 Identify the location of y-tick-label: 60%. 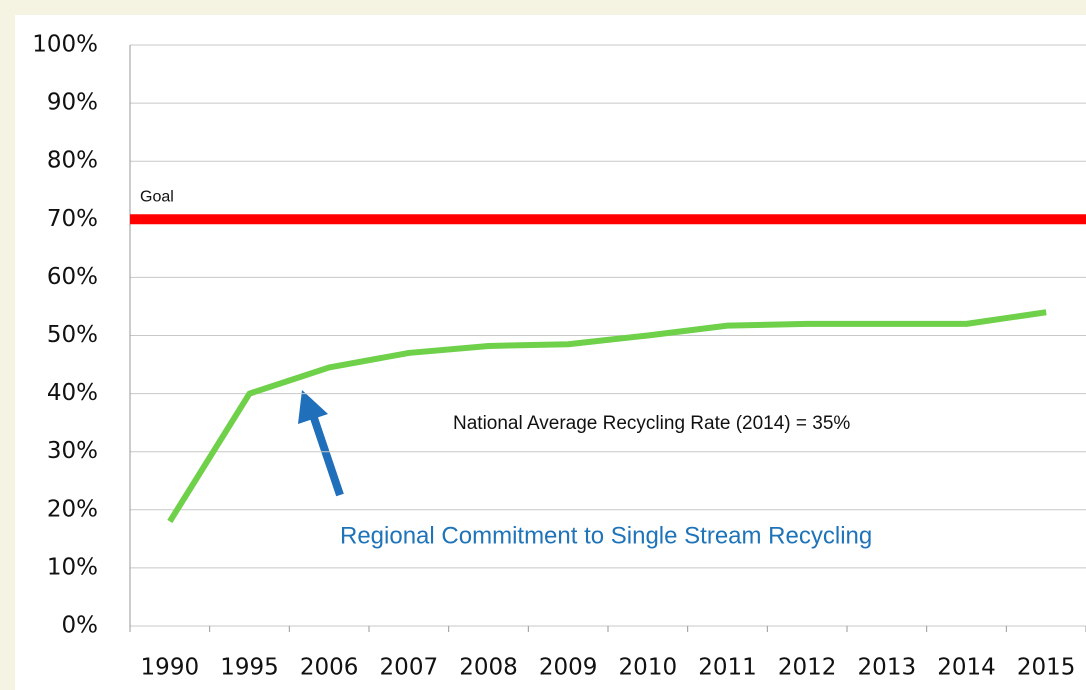
(72, 277).